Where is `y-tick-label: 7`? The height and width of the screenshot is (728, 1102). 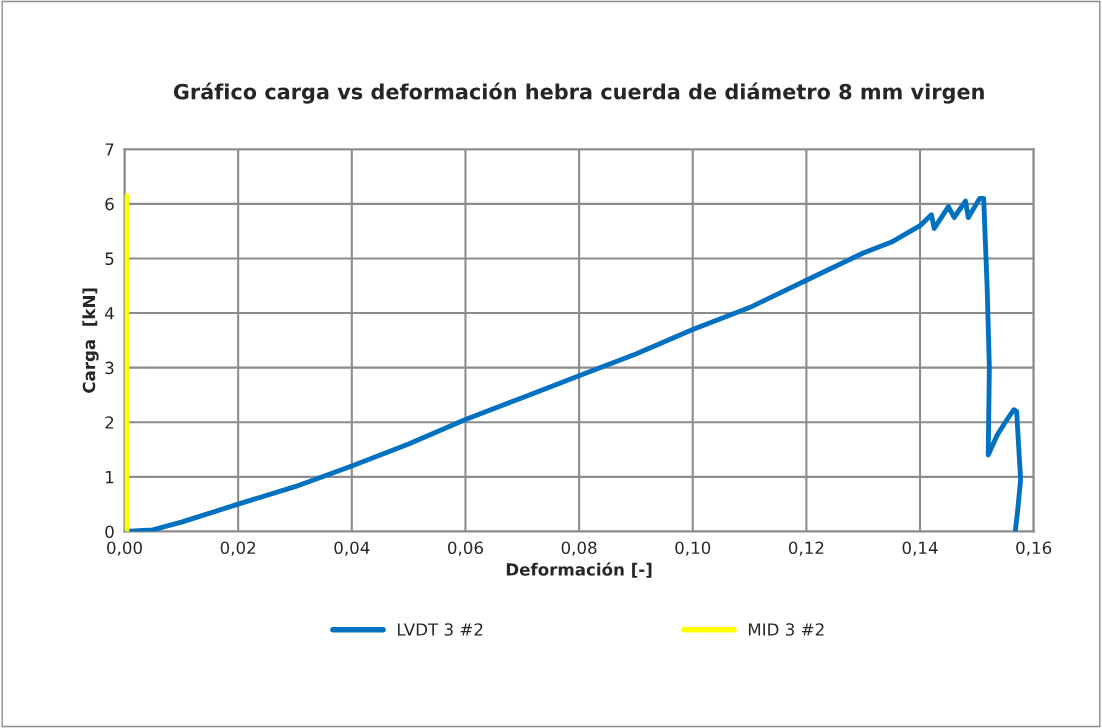 y-tick-label: 7 is located at coordinates (109, 149).